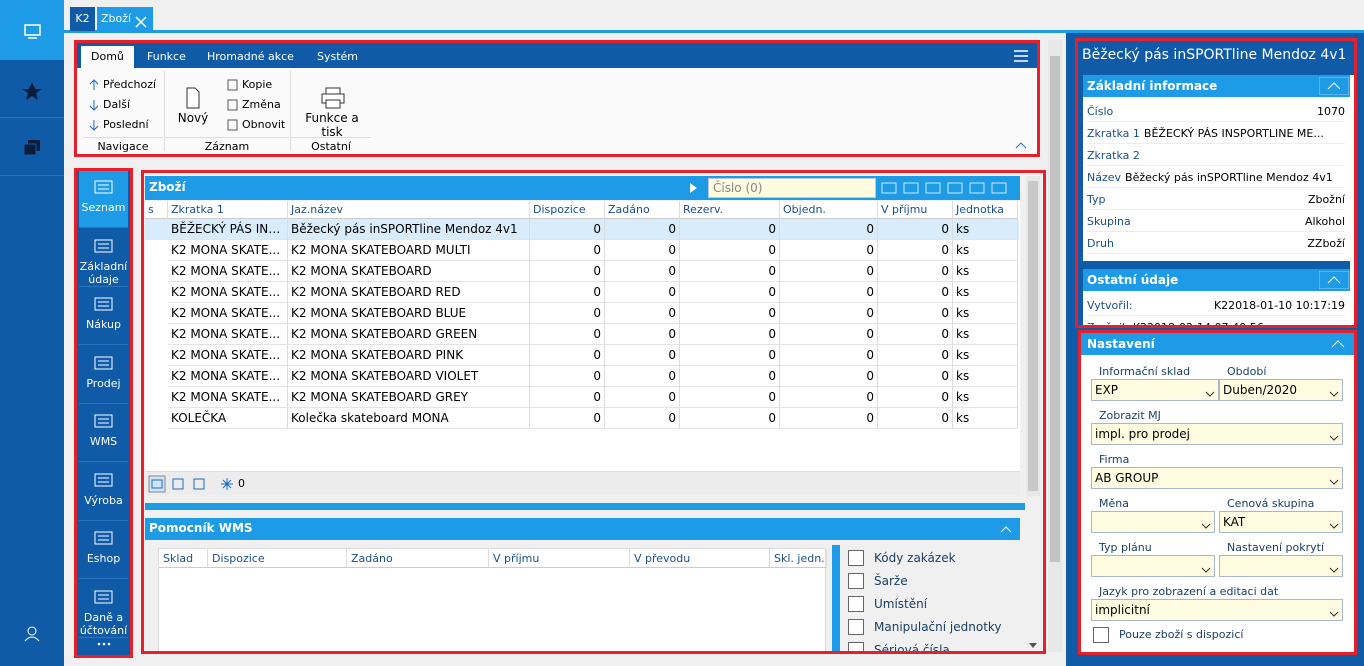  What do you see at coordinates (103, 316) in the screenshot?
I see `nav-item: Nákup` at bounding box center [103, 316].